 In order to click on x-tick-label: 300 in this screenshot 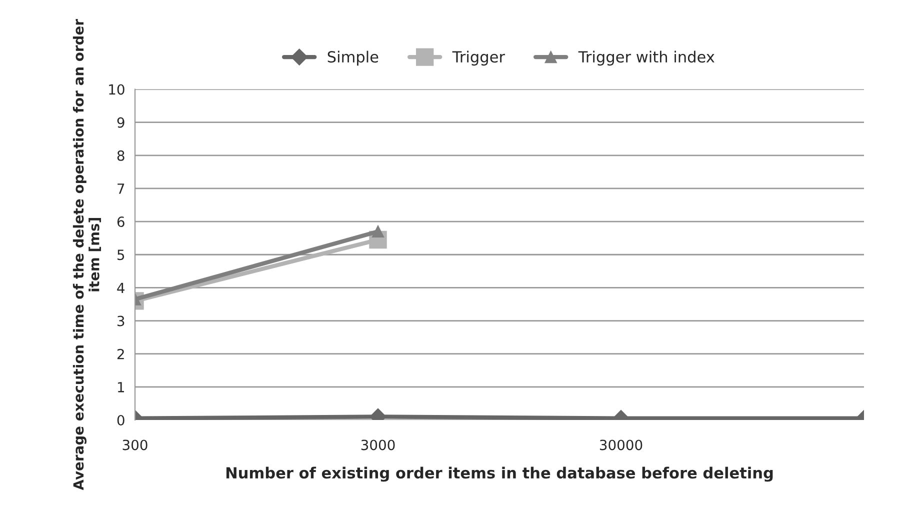, I will do `click(135, 445)`.